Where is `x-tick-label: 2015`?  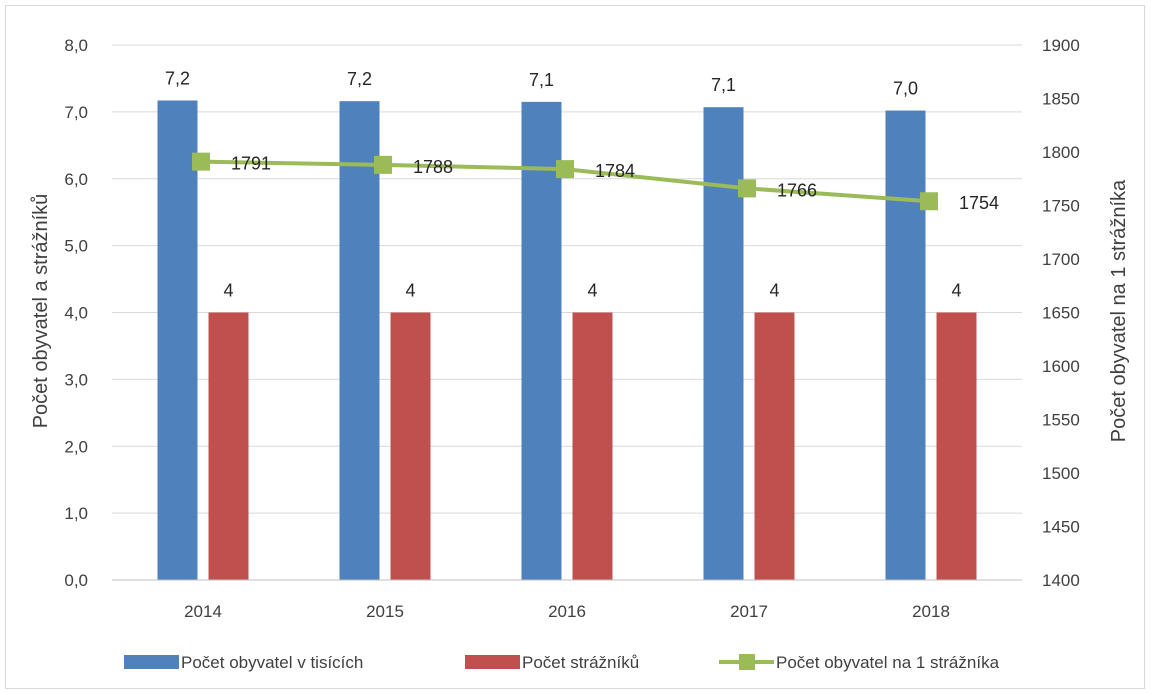 x-tick-label: 2015 is located at coordinates (385, 611).